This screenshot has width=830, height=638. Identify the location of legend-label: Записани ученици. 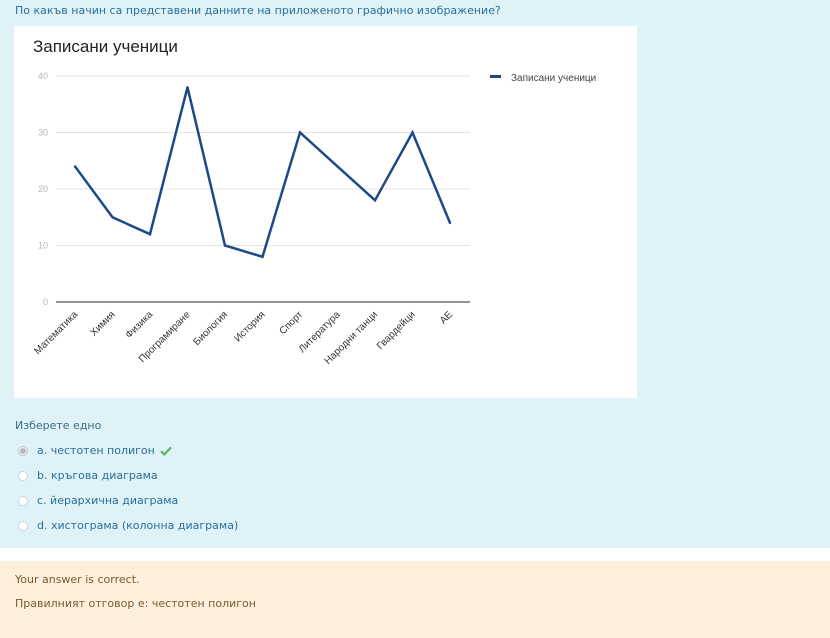
(553, 78).